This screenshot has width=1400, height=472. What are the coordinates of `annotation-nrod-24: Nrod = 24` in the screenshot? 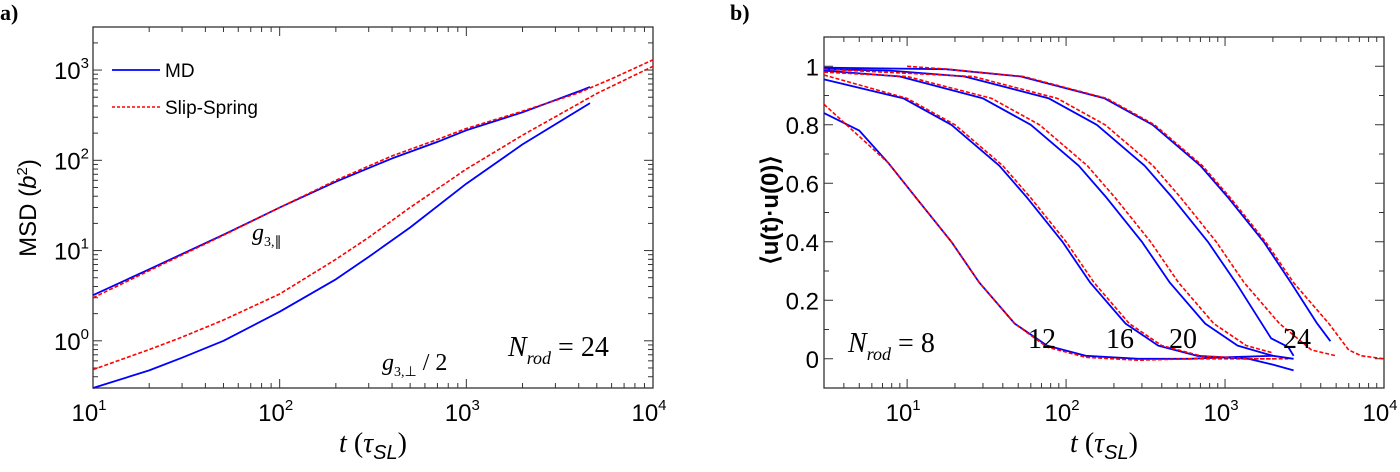 It's located at (558, 350).